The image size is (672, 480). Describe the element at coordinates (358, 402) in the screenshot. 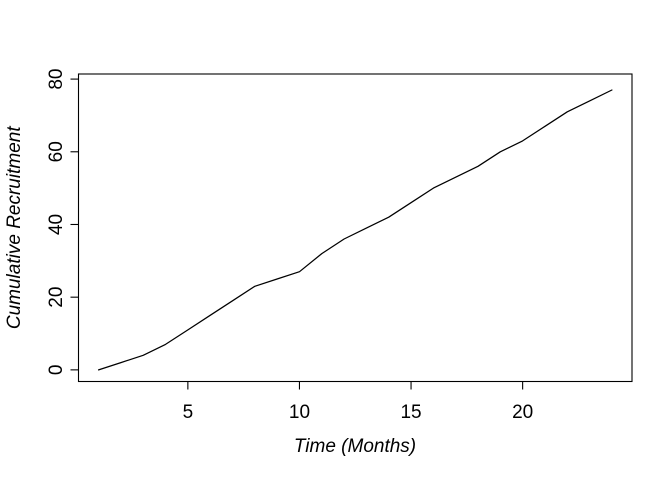

I see `x-axis: 5 10 15 20` at that location.